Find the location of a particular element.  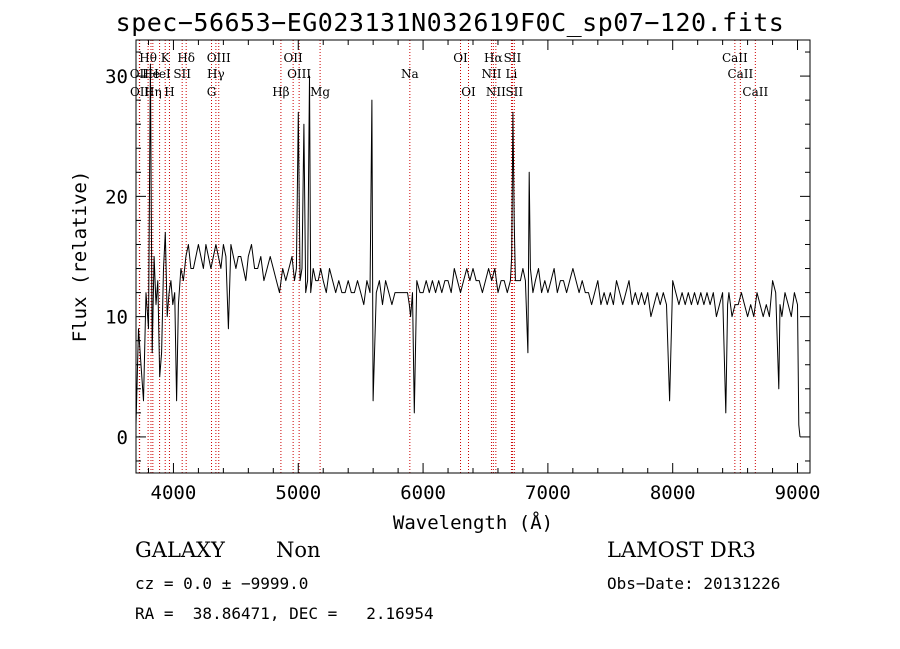

line-label: Hα is located at coordinates (493, 58).